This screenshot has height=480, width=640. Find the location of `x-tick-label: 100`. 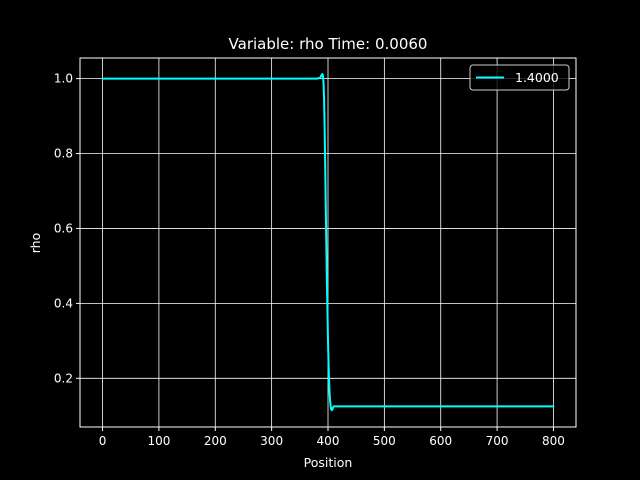

x-tick-label: 100 is located at coordinates (158, 441).